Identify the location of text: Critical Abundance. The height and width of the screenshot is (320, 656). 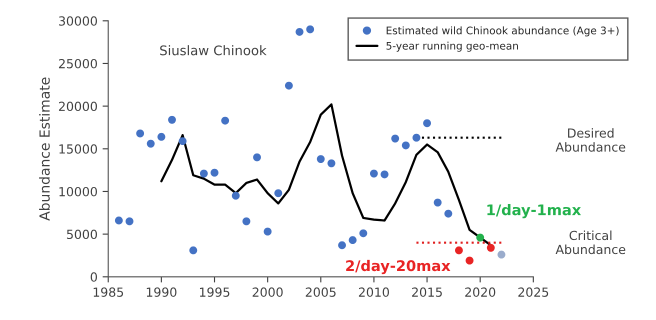
(591, 242).